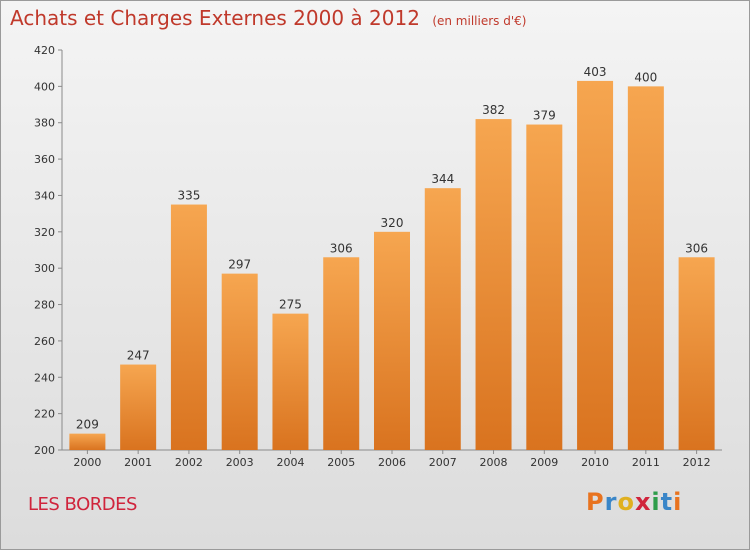 This screenshot has height=550, width=750. What do you see at coordinates (188, 327) in the screenshot?
I see `bar-2002` at bounding box center [188, 327].